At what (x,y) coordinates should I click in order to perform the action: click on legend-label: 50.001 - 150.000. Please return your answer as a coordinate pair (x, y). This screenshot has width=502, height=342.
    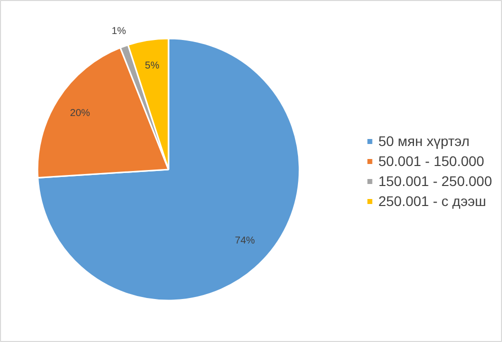
    Looking at the image, I should click on (431, 161).